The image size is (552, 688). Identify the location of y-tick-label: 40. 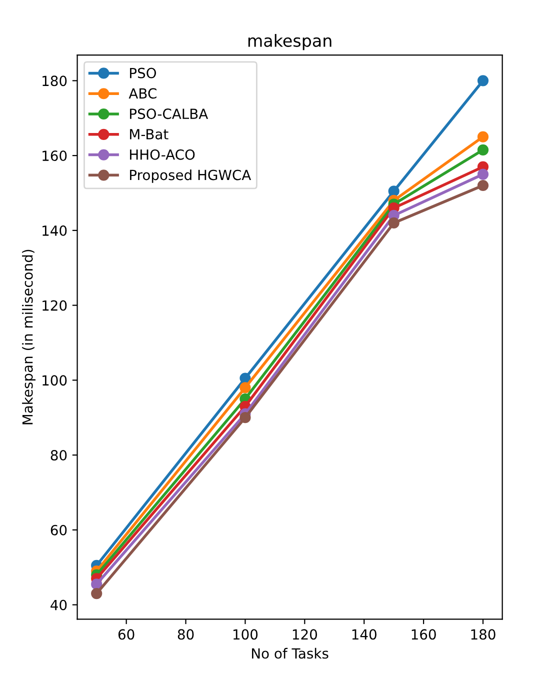
(58, 605).